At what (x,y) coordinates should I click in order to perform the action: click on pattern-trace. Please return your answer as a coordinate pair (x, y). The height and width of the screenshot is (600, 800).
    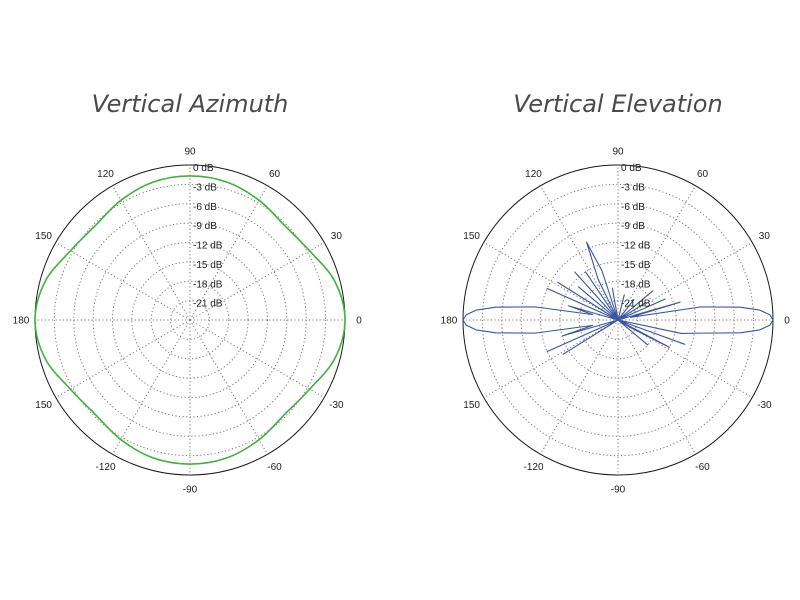
    Looking at the image, I should click on (618, 298).